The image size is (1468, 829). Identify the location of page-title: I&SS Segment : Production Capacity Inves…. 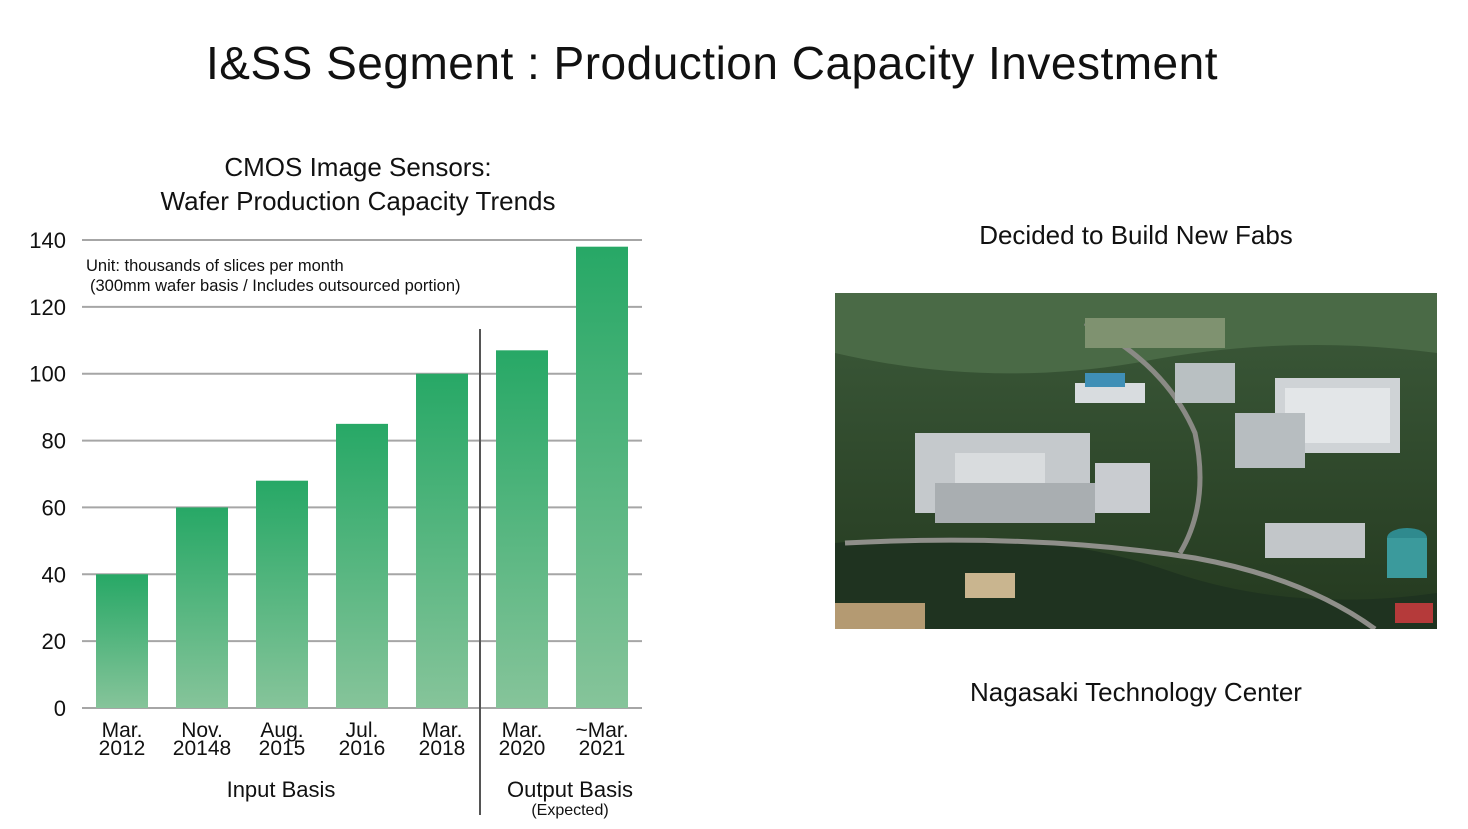
(712, 63).